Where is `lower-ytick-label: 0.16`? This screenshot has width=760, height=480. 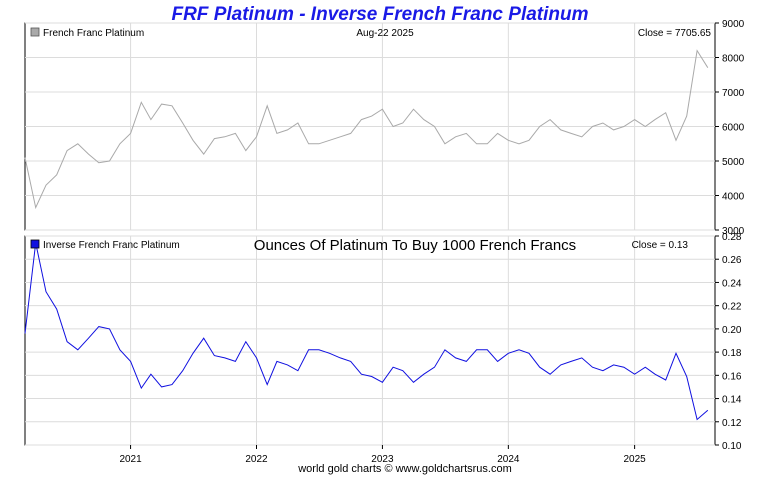 lower-ytick-label: 0.16 is located at coordinates (732, 376).